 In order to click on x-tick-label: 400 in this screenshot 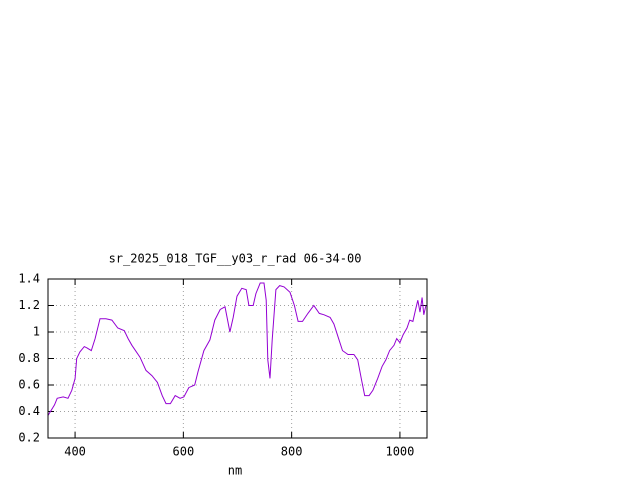, I will do `click(75, 452)`.